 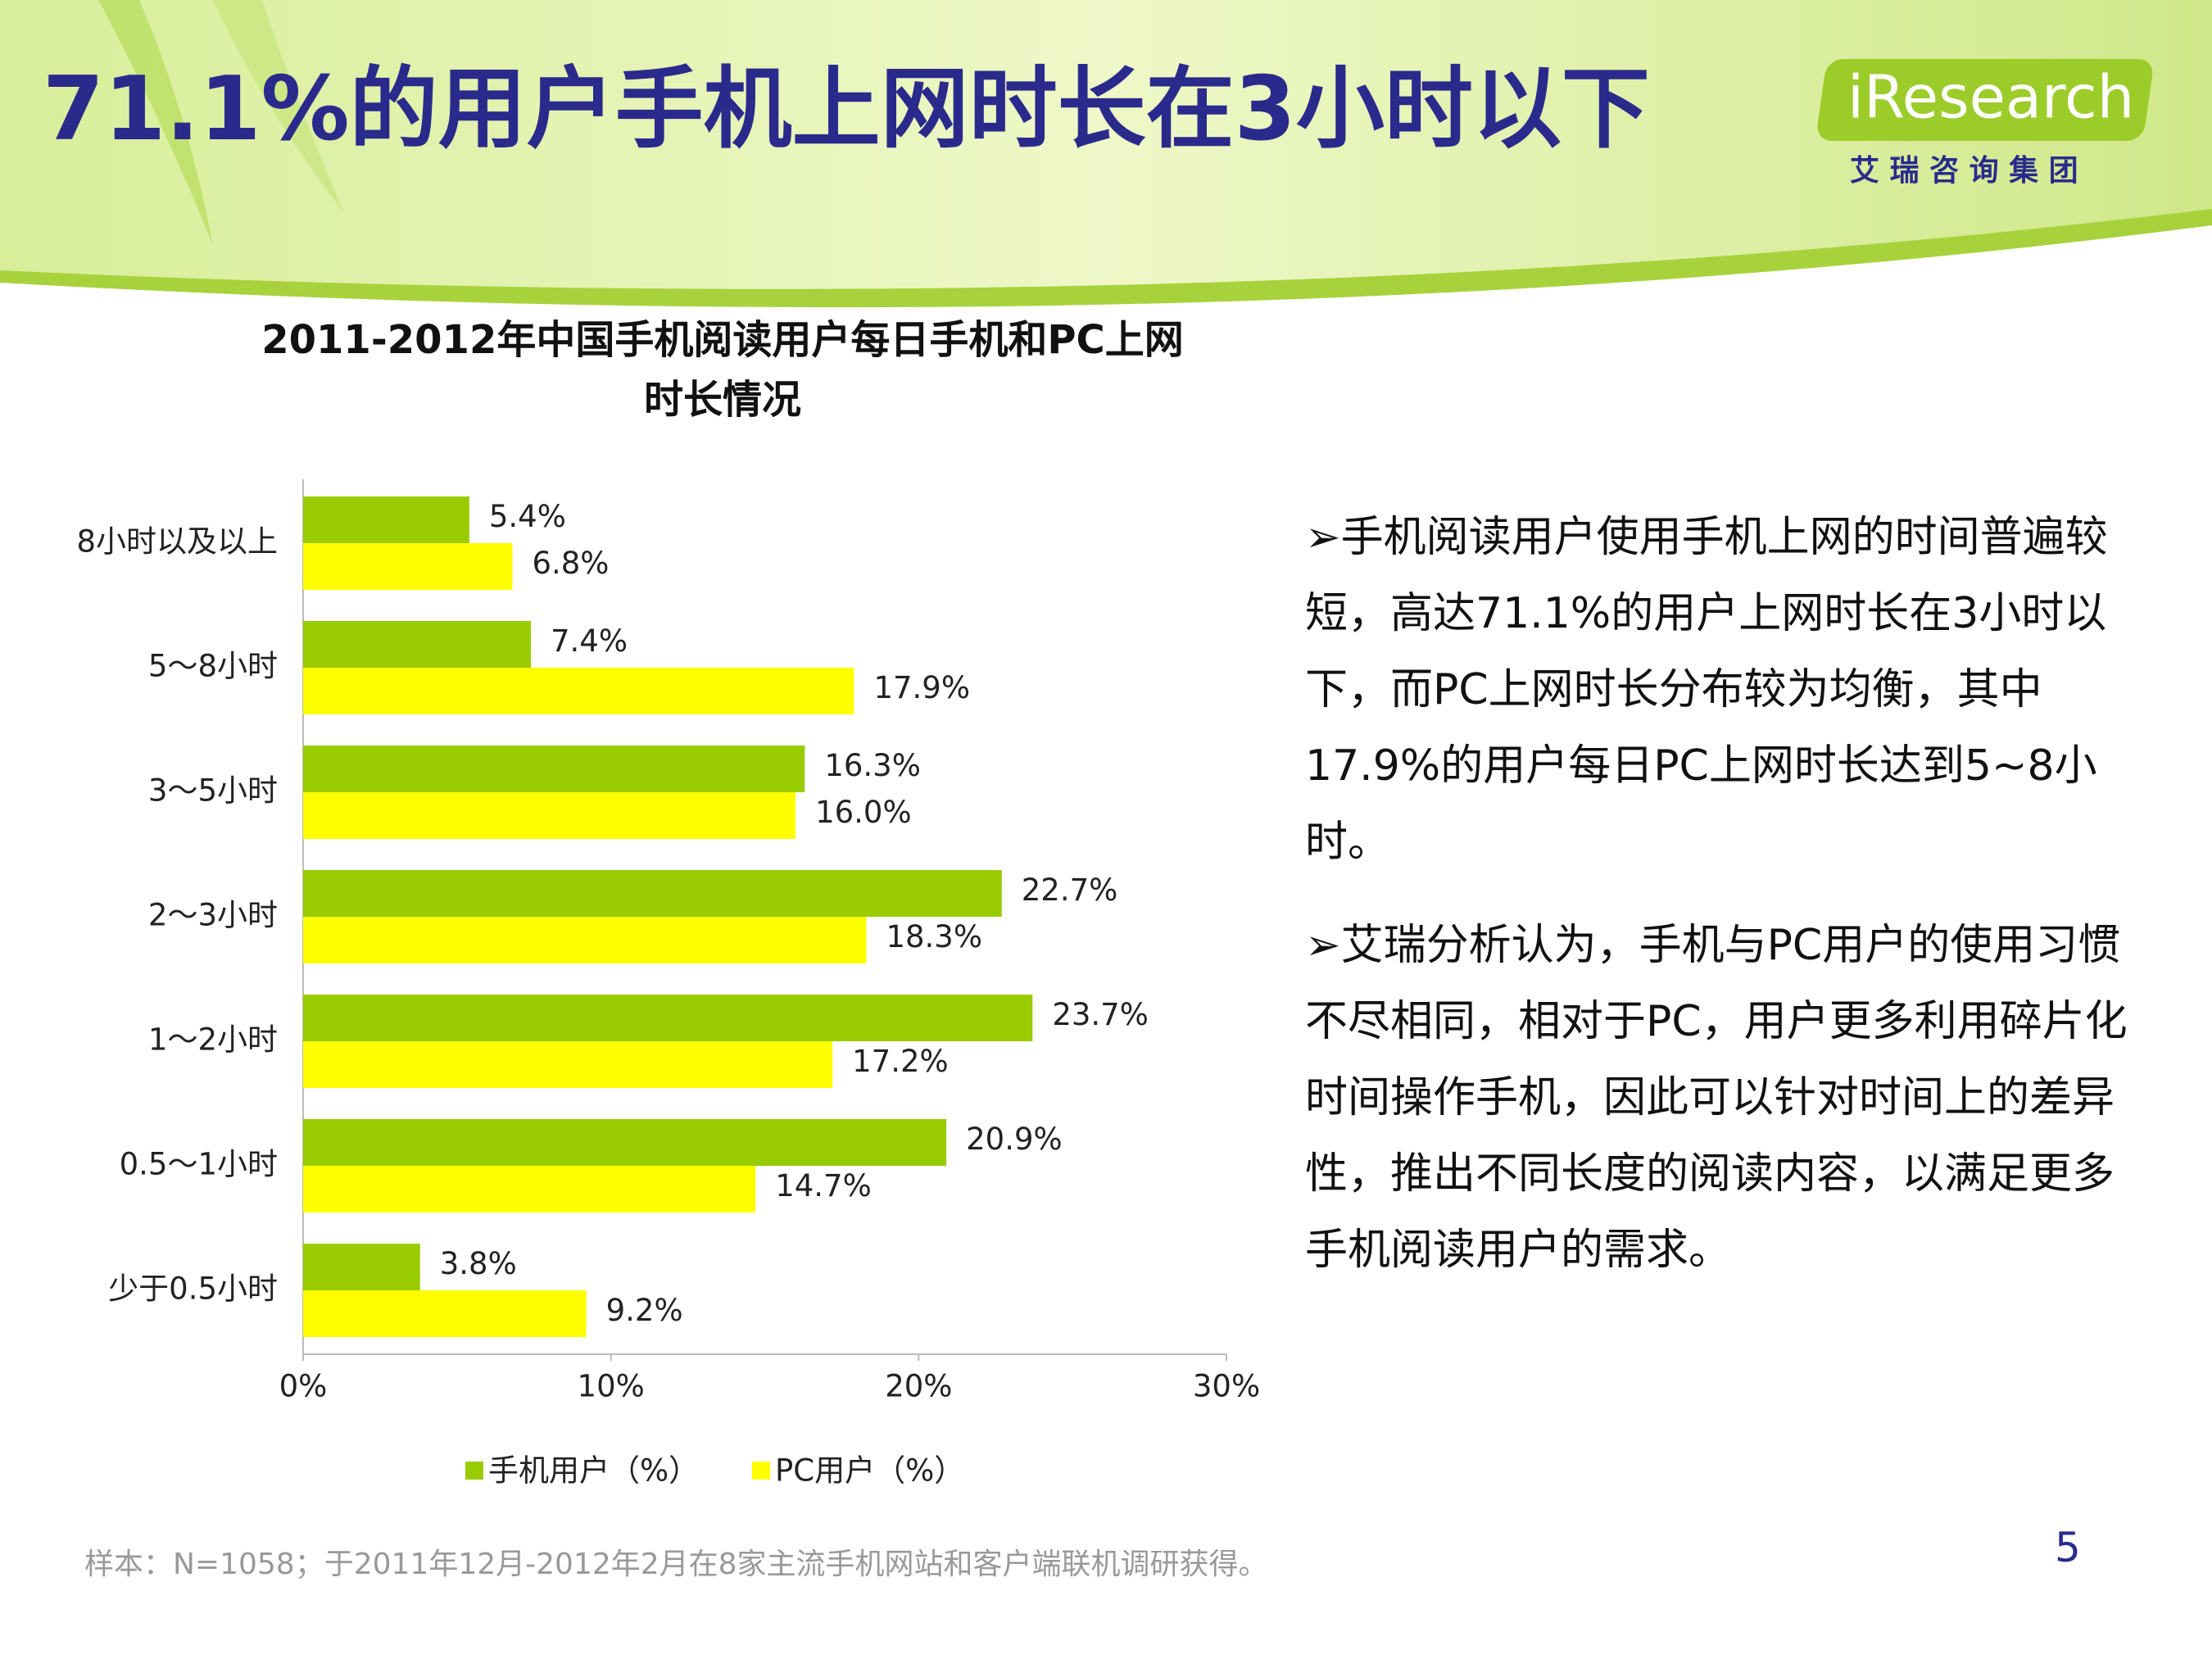 What do you see at coordinates (213, 791) in the screenshot?
I see `y-tick-label: 3～5小时` at bounding box center [213, 791].